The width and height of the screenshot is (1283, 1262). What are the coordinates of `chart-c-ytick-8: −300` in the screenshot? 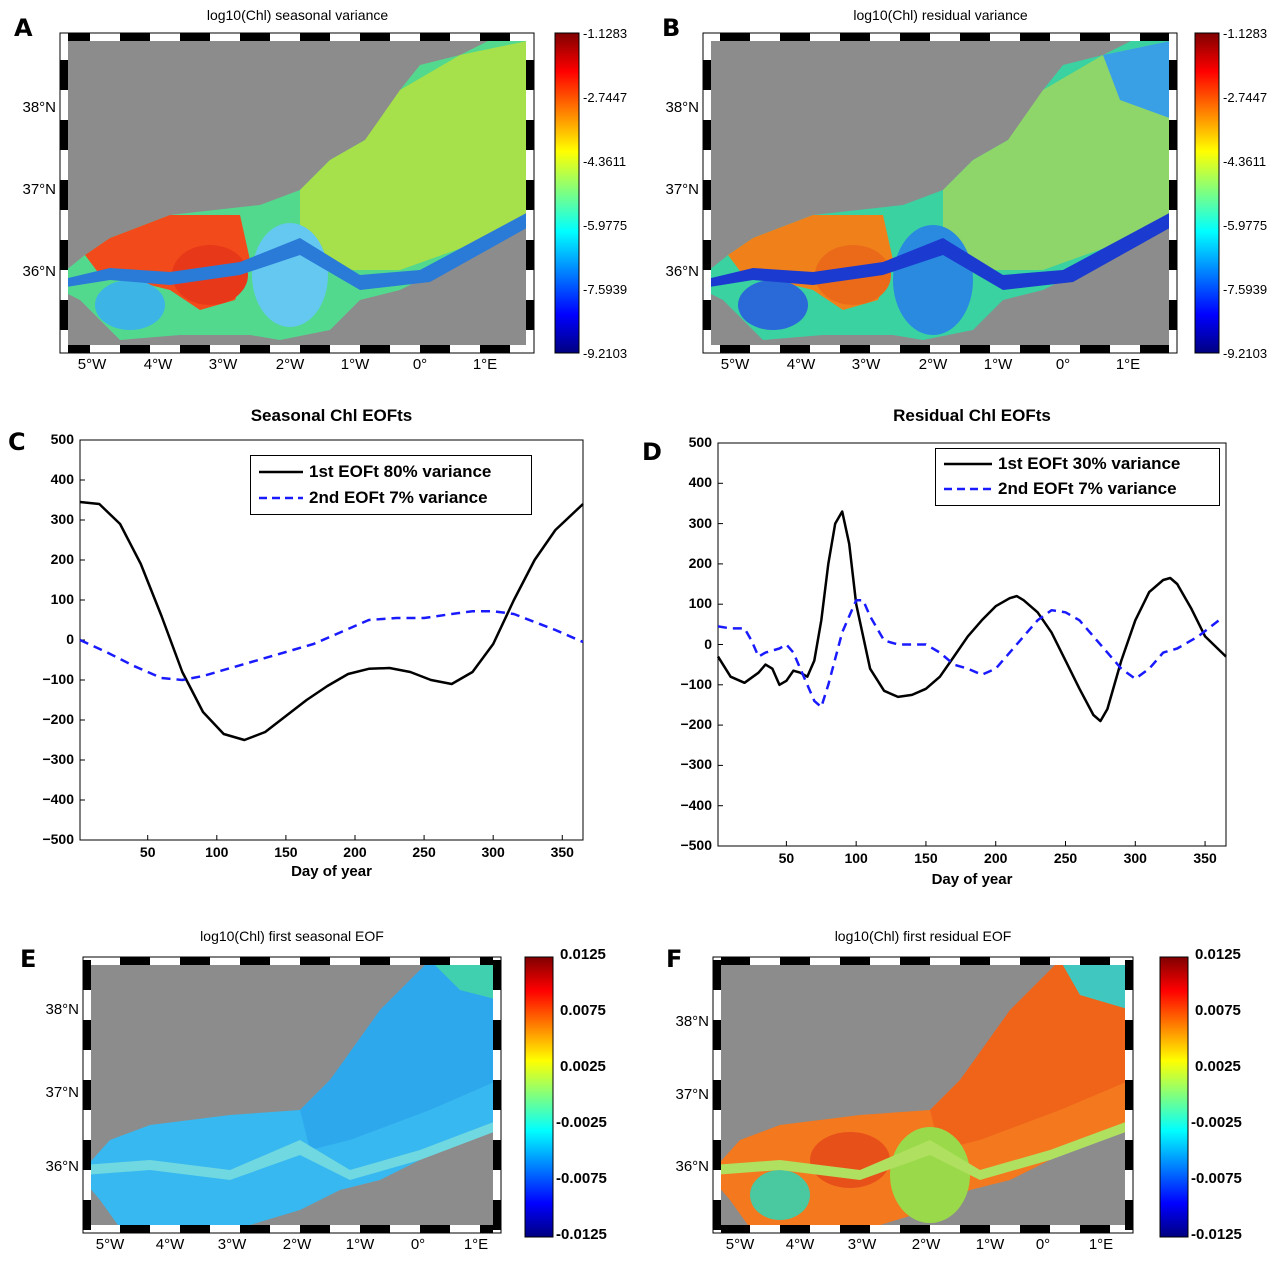 It's located at (58, 759).